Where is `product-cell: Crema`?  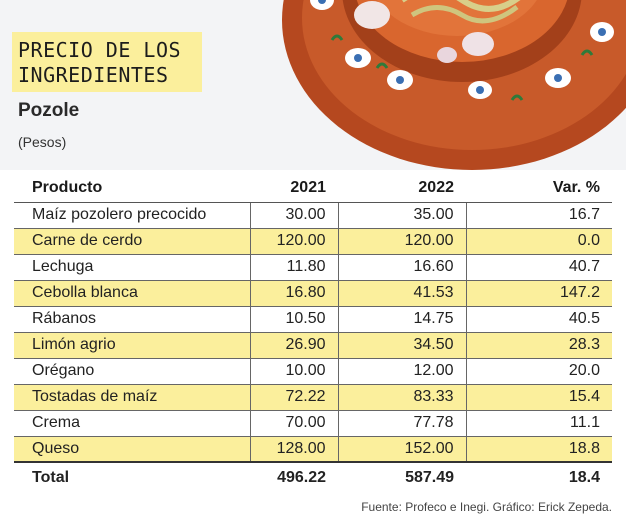
product-cell: Crema is located at coordinates (132, 423).